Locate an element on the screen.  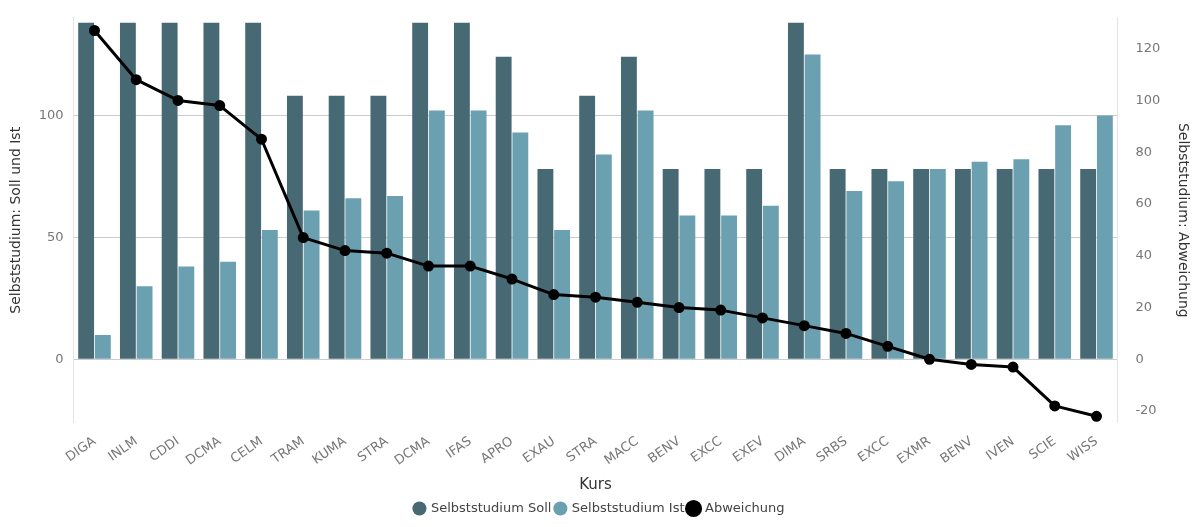
x-tick-label: IFAS is located at coordinates (458, 447).